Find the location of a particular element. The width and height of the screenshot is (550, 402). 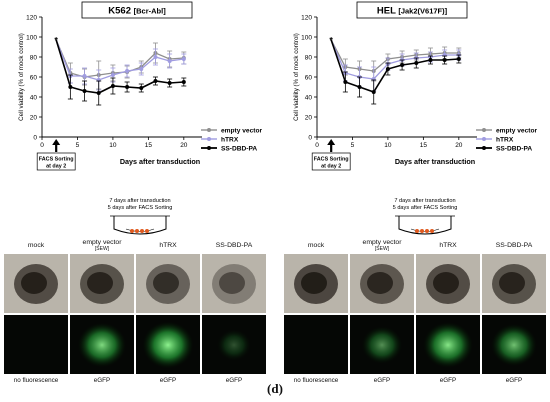

chart-title-suffix: [Jak2(V617F)] is located at coordinates (422, 11).